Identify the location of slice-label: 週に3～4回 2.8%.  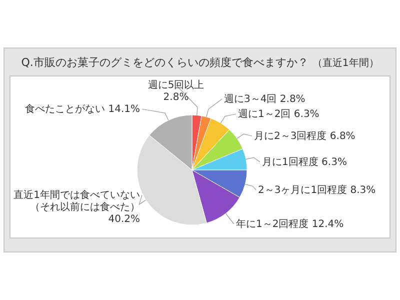
(265, 99).